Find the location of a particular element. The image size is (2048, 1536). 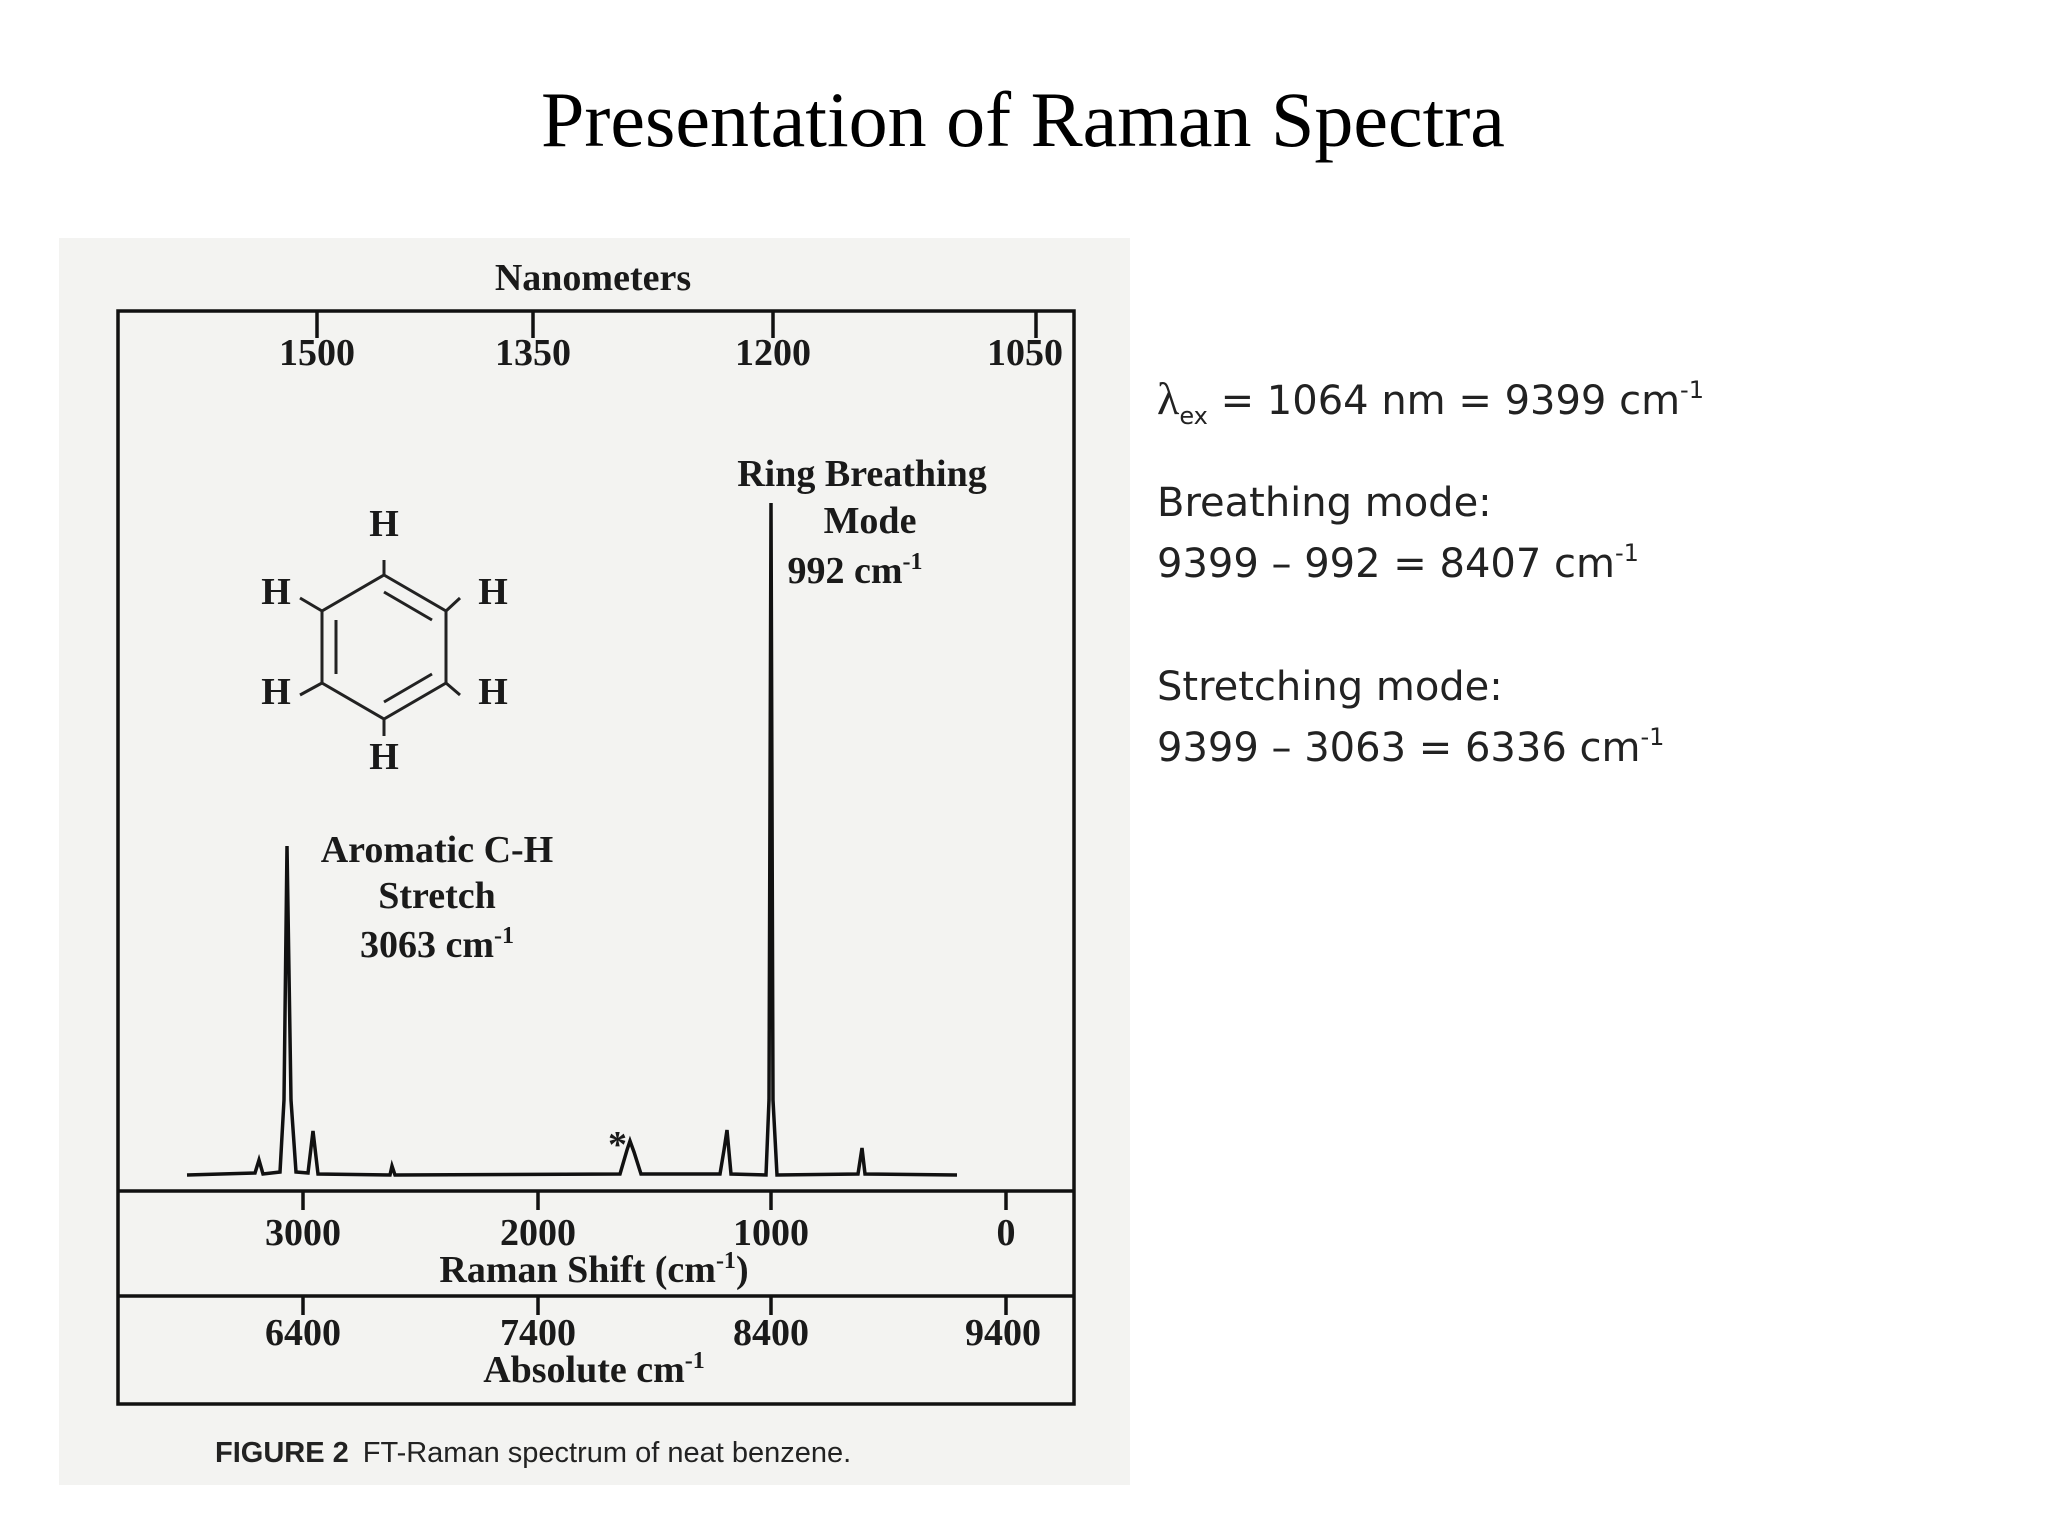

note: 9399 – 992 = 8407 cm-1 is located at coordinates (1398, 563).